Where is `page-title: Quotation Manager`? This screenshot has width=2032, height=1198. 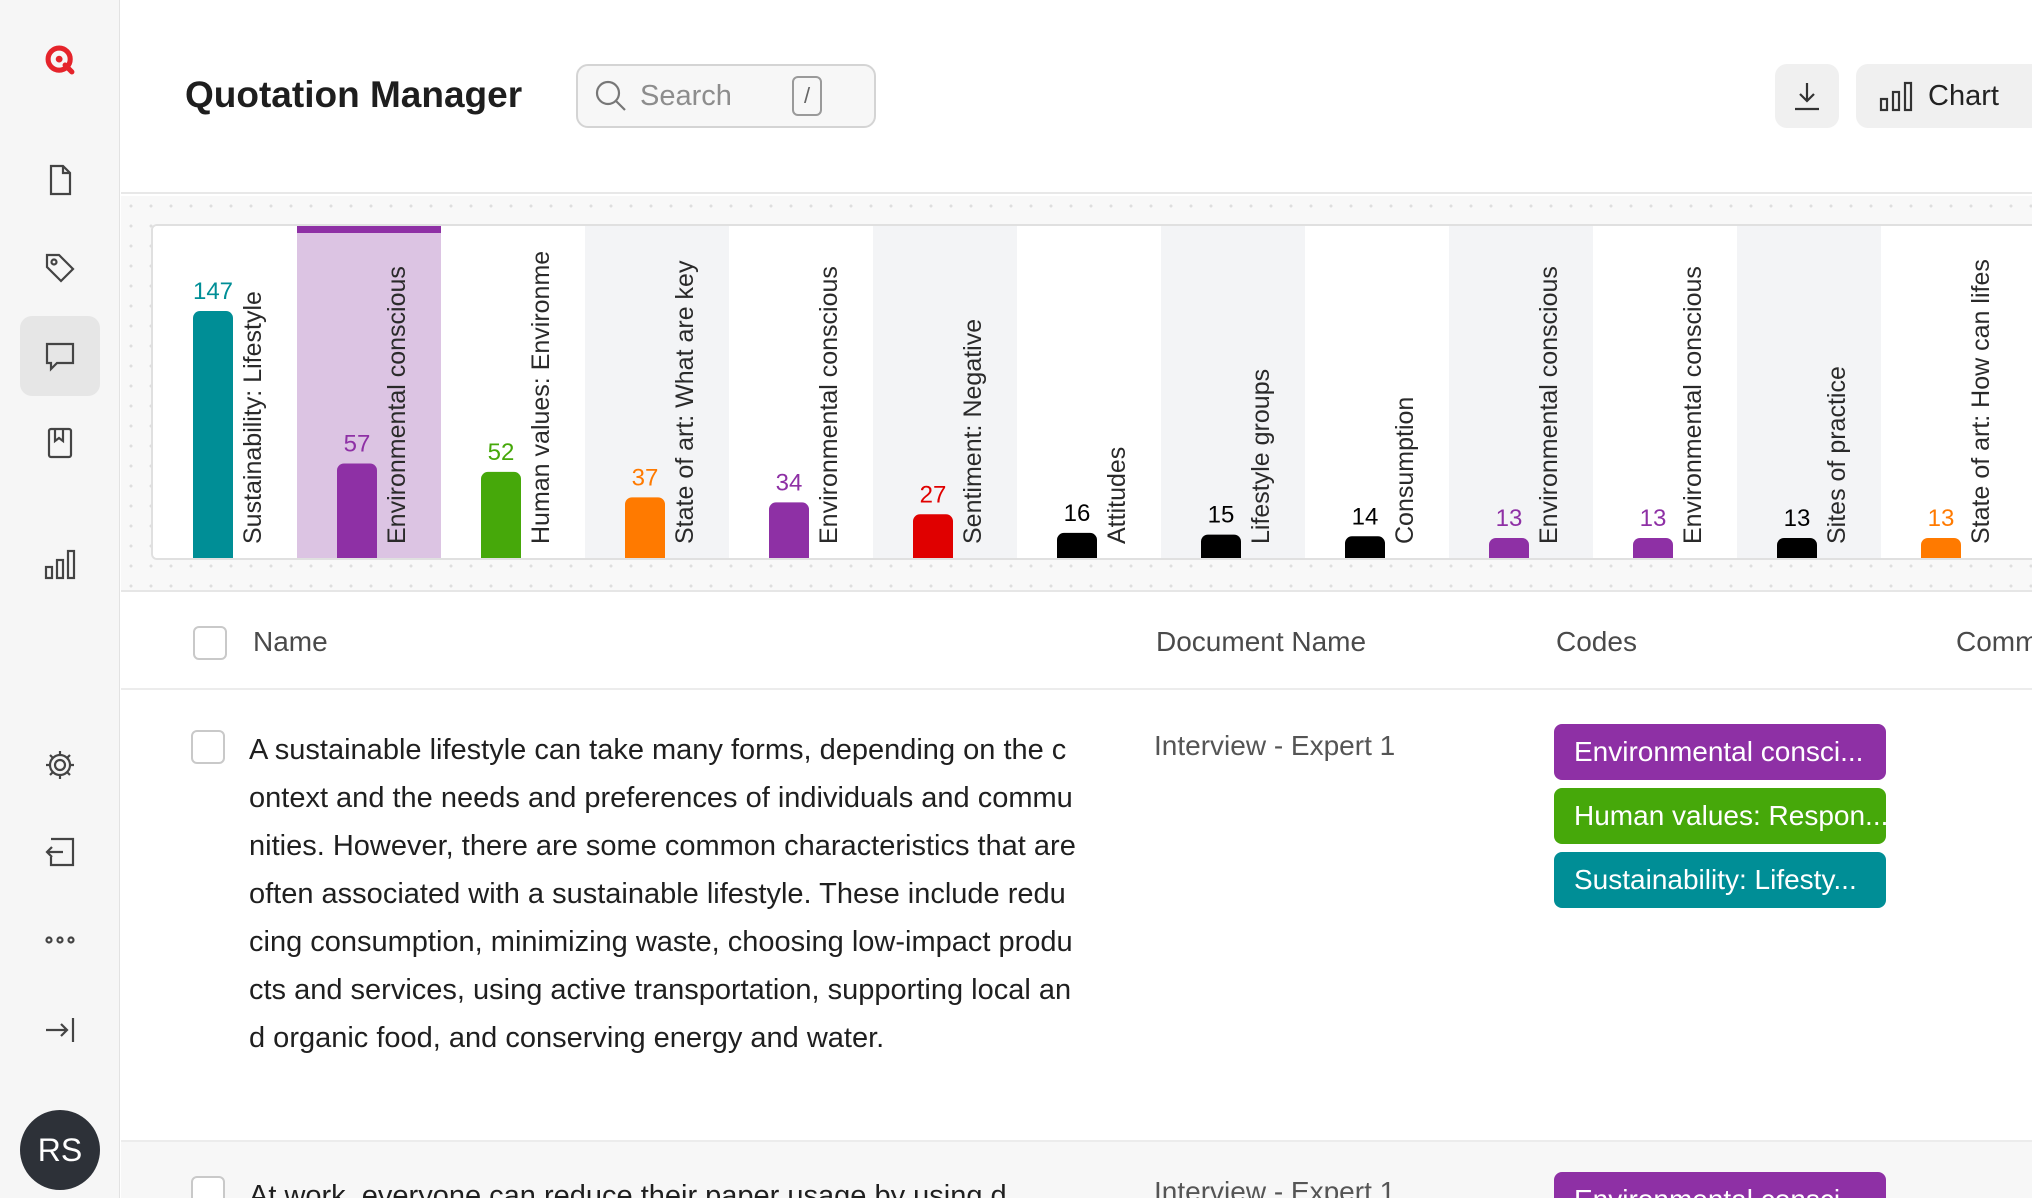
page-title: Quotation Manager is located at coordinates (354, 94).